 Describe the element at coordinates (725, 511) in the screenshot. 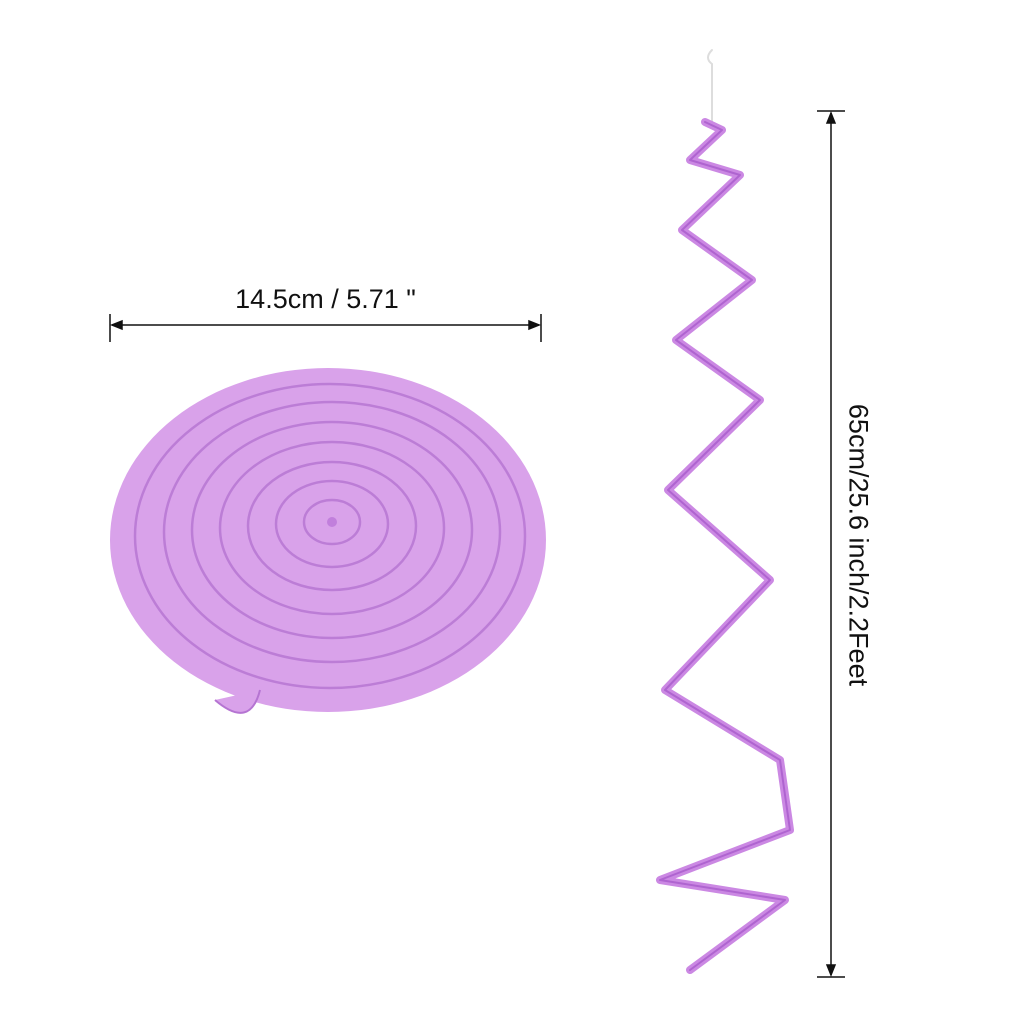

I see `twisted-streamer` at that location.